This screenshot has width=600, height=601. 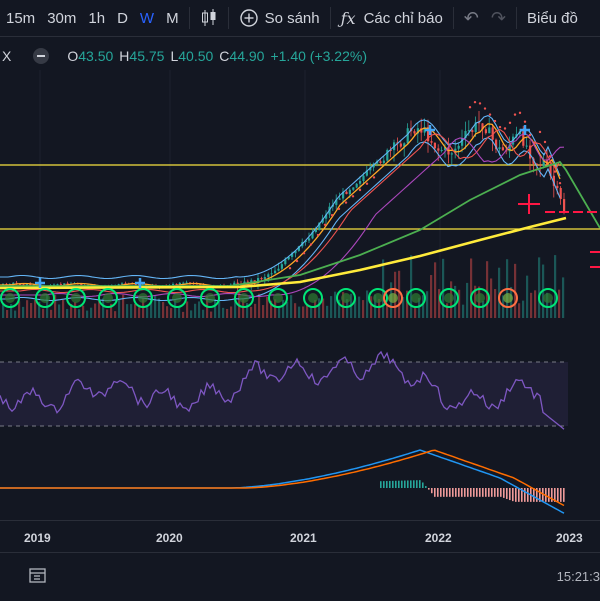 I want to click on candlestick-icon, so click(x=208, y=17).